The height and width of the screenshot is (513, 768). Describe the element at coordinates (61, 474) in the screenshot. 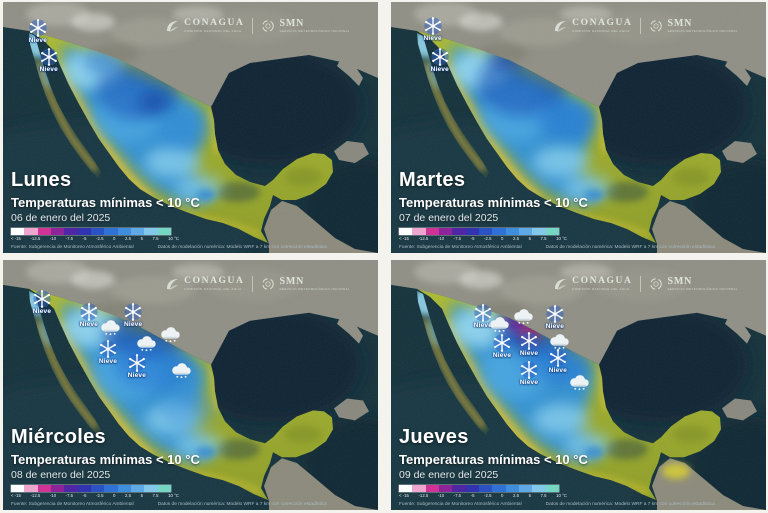

I see `forecast-date: 08 de enero del 2025` at that location.